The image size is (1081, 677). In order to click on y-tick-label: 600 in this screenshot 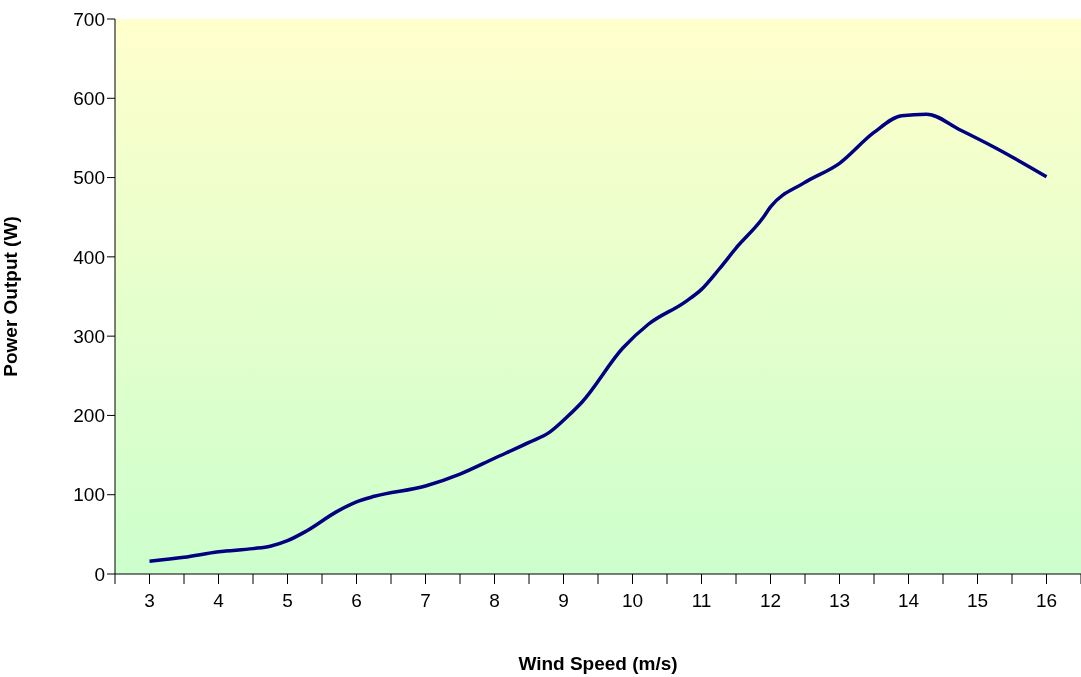, I will do `click(89, 99)`.